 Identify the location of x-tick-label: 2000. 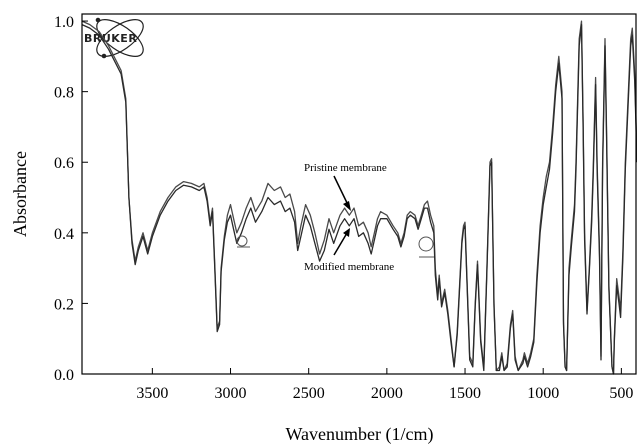
(387, 393).